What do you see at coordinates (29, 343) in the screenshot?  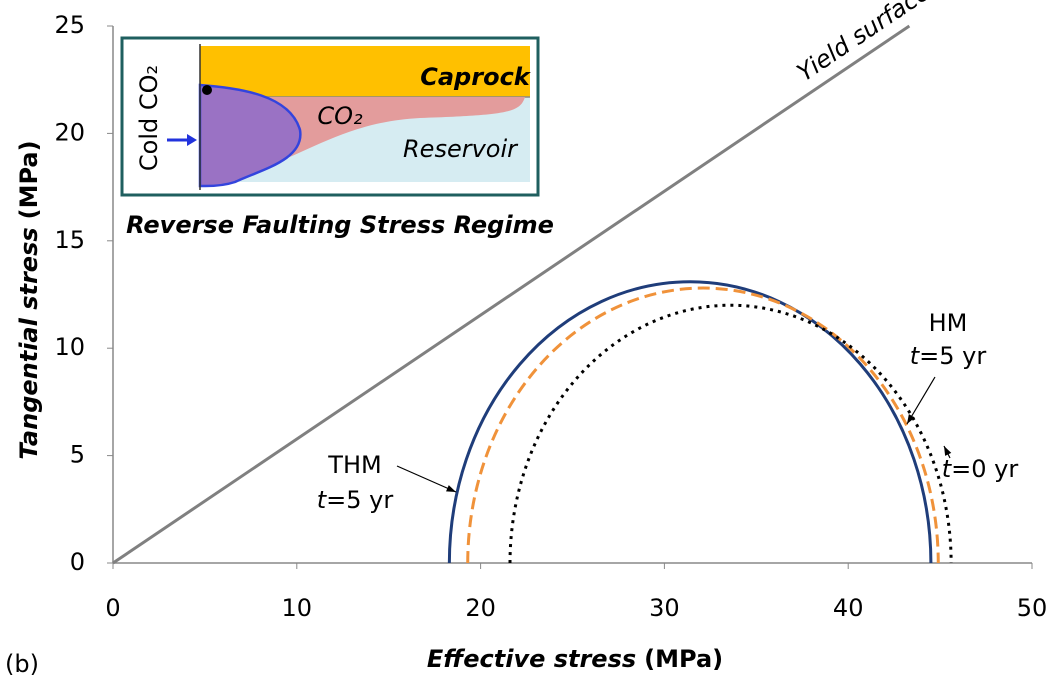 I see `y-axis-title: Tangential stress` at bounding box center [29, 343].